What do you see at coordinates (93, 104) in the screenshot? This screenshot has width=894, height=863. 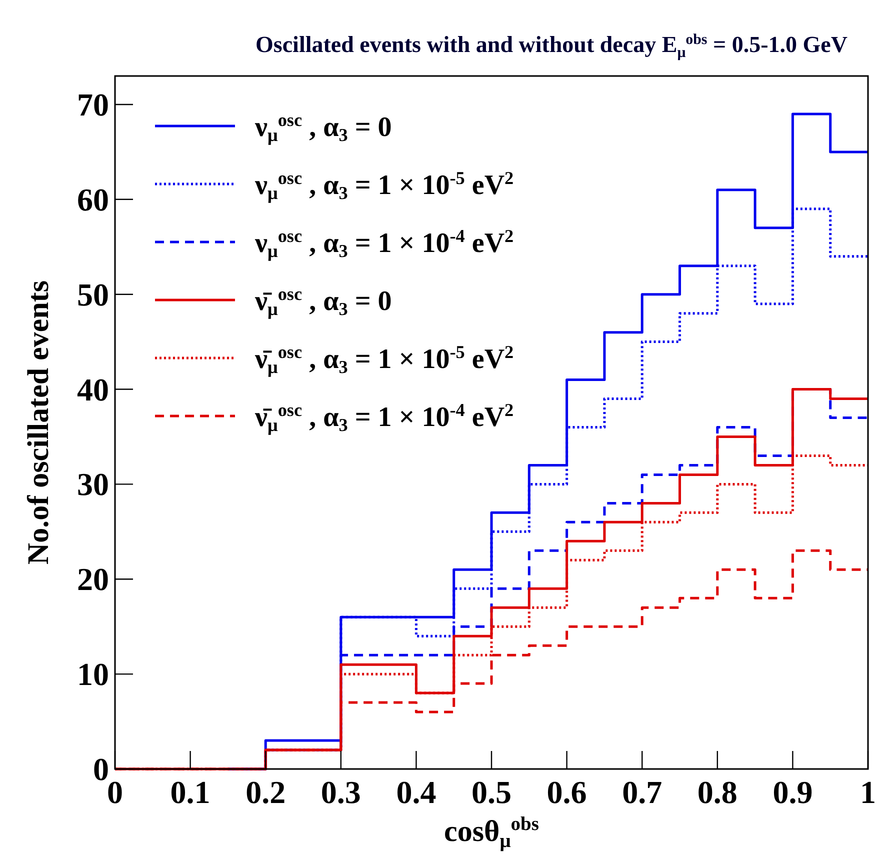 I see `y-tick-label: 70` at bounding box center [93, 104].